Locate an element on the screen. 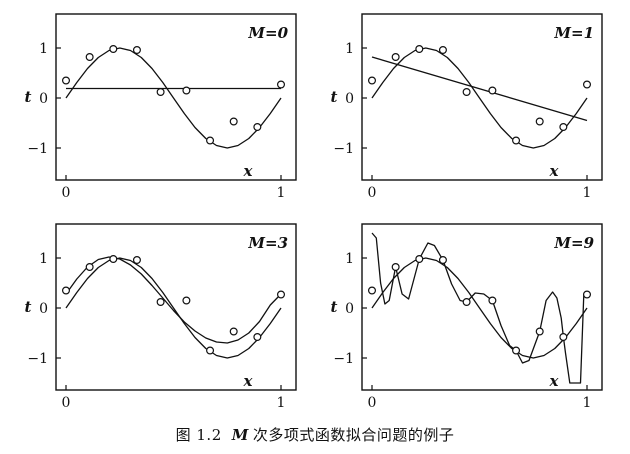 The width and height of the screenshot is (630, 454). panel-4-ylabel: t is located at coordinates (334, 307).